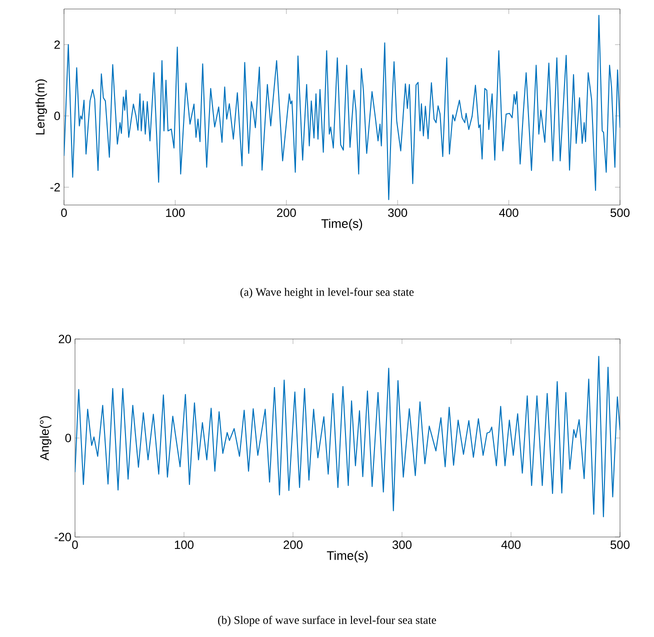 The image size is (654, 637). Describe the element at coordinates (327, 293) in the screenshot. I see `text: (a) Wave height in level-four sea state` at that location.